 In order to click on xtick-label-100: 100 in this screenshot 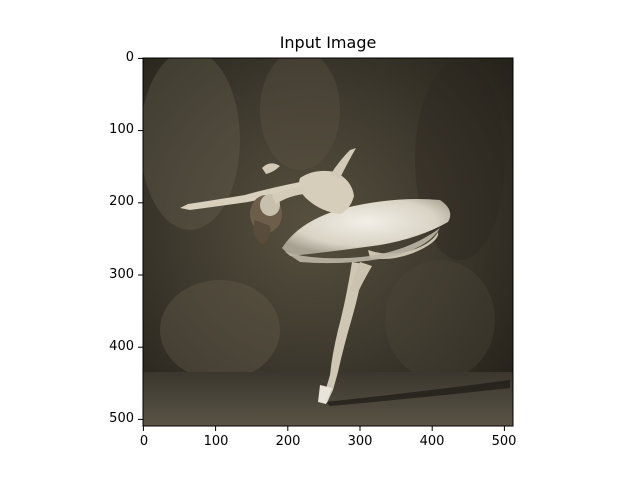, I will do `click(216, 441)`.